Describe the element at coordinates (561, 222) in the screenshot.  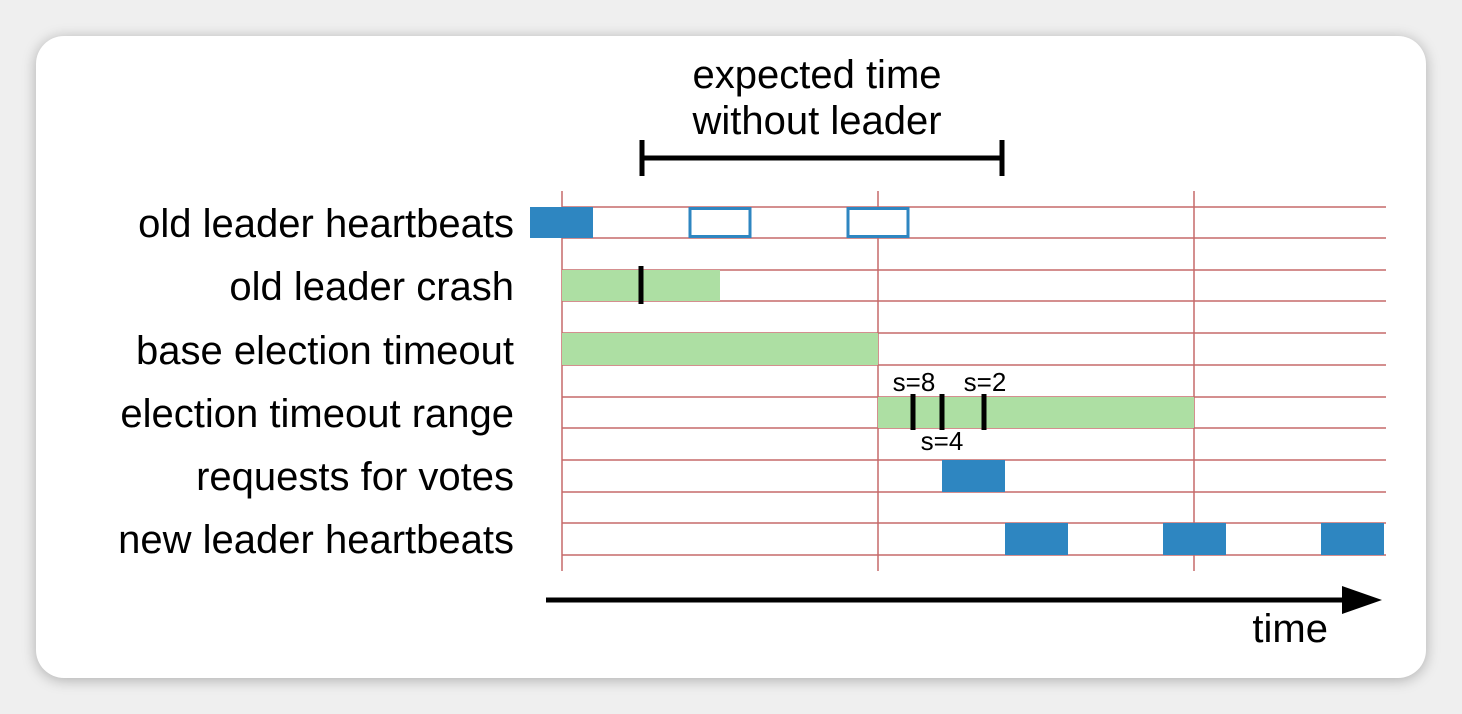
I see `old-heartbeat-solid` at that location.